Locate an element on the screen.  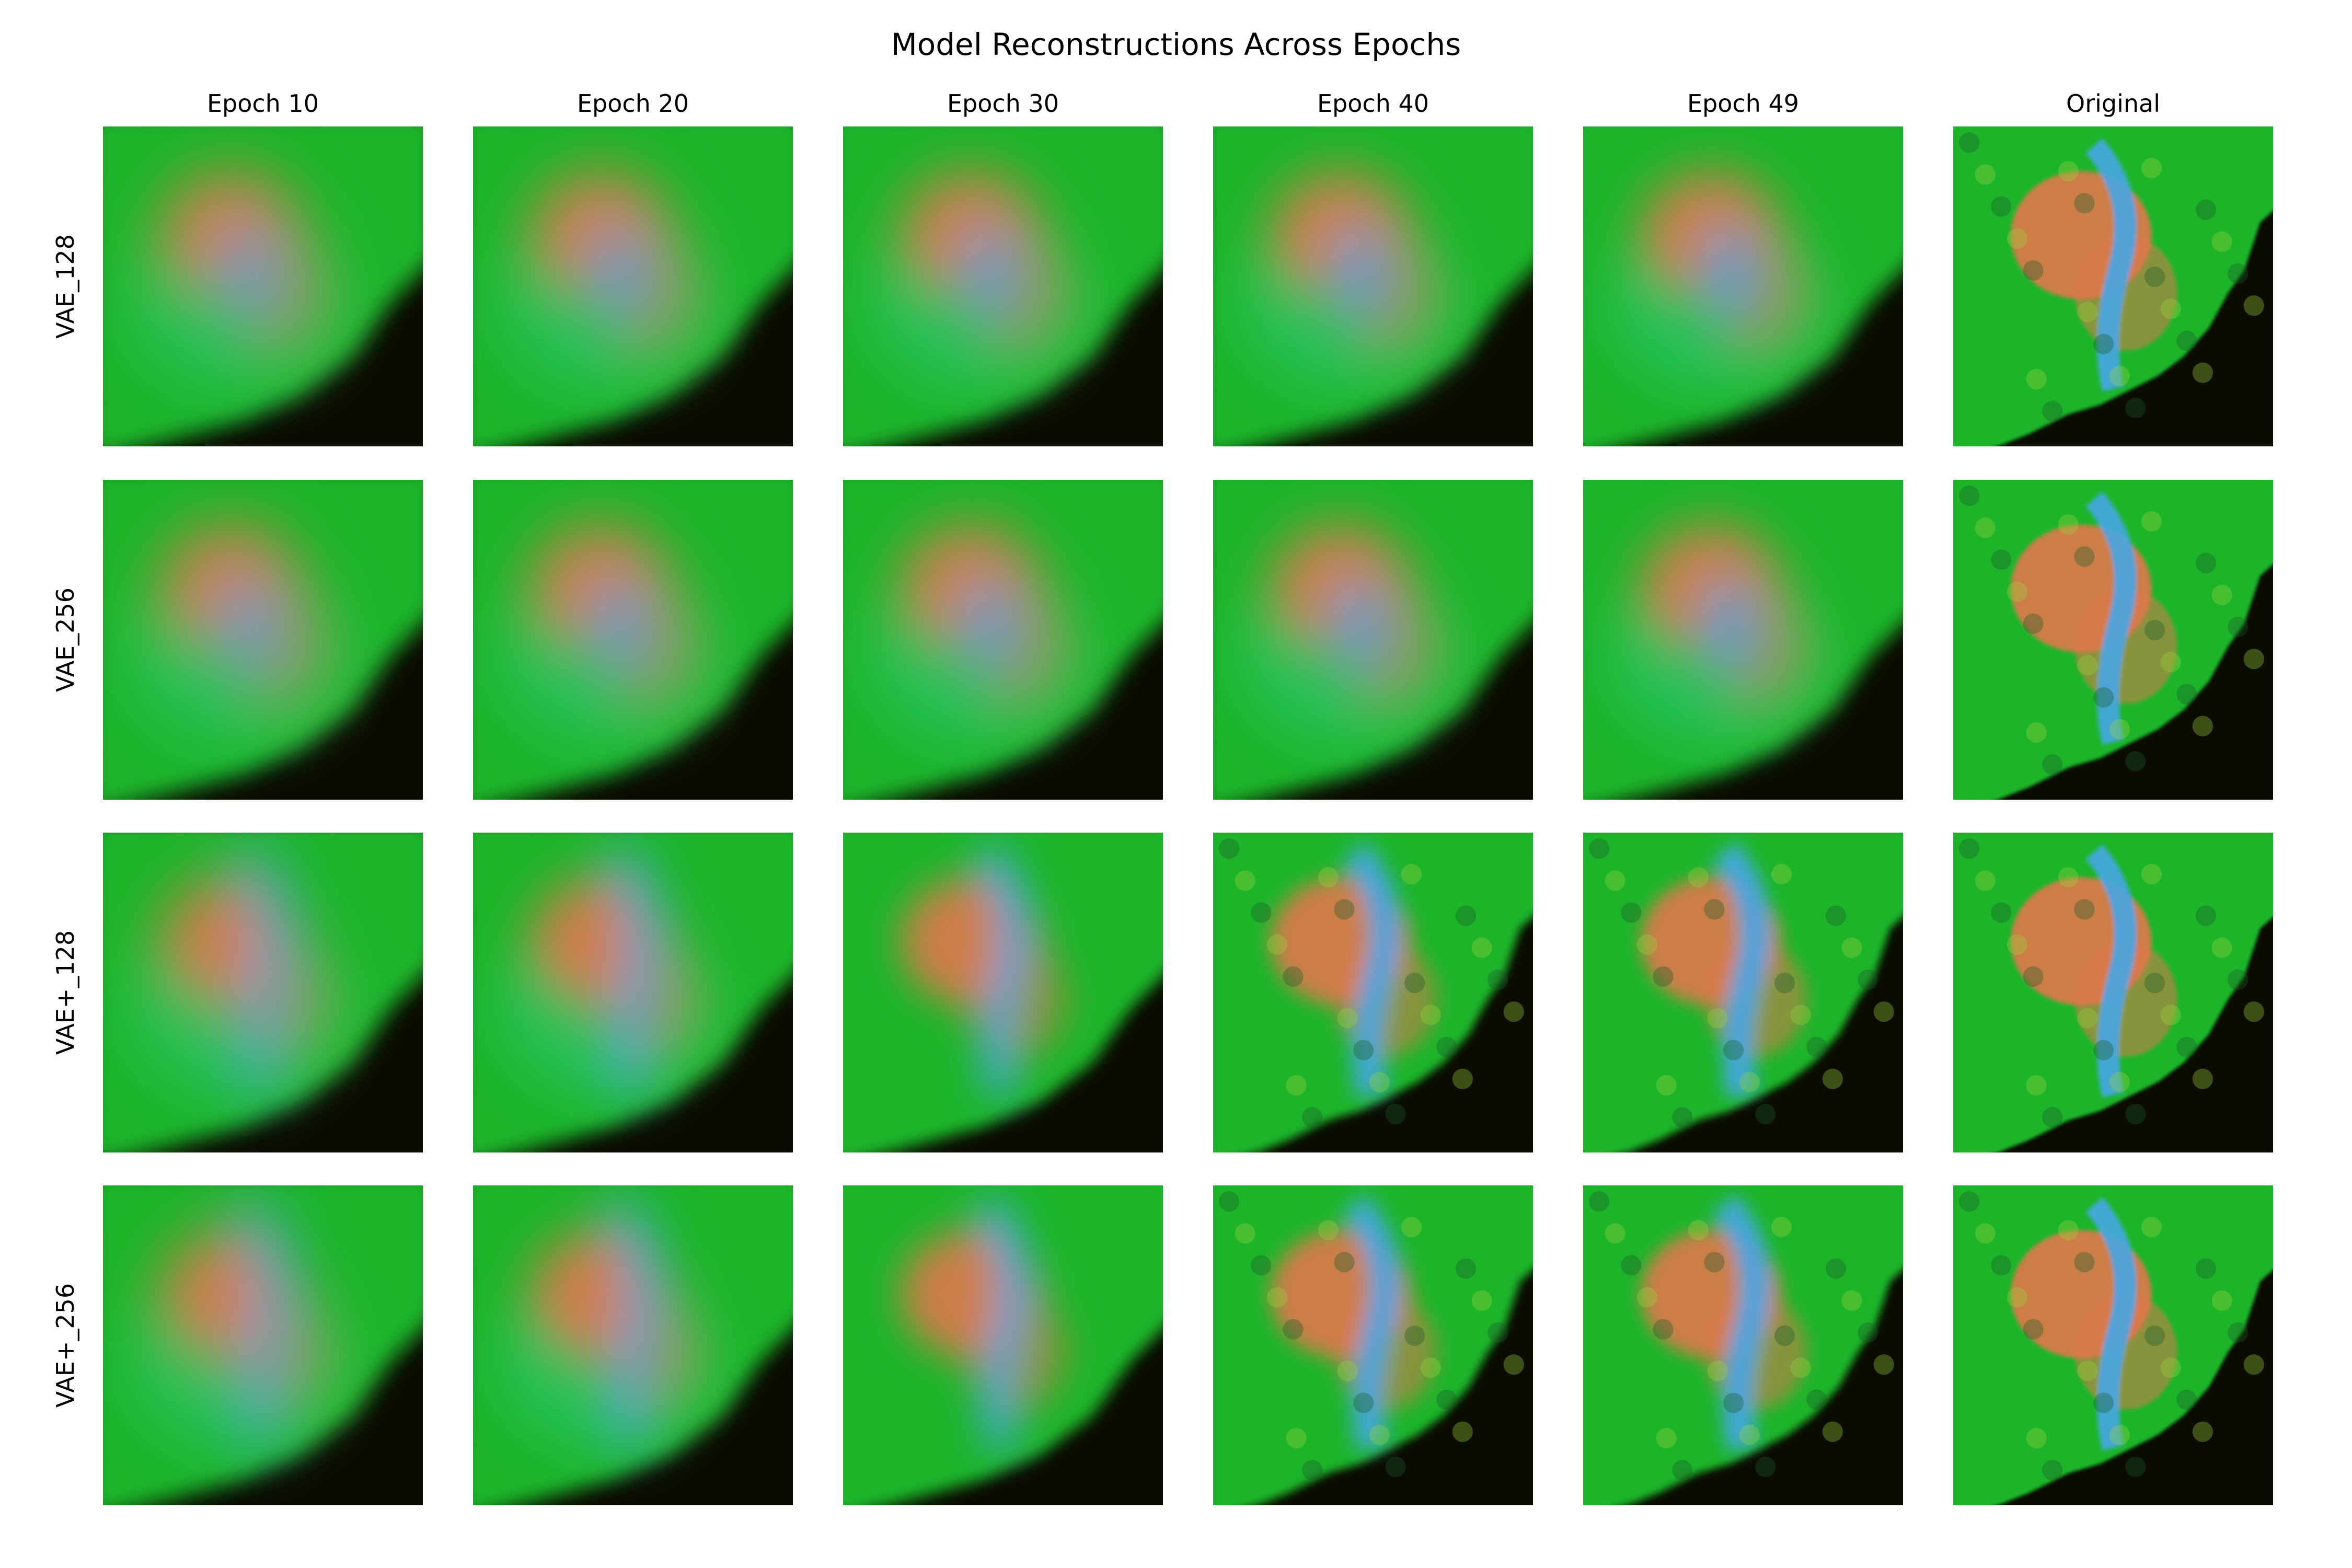
reconstruction-image-r0-c2 is located at coordinates (1003, 286).